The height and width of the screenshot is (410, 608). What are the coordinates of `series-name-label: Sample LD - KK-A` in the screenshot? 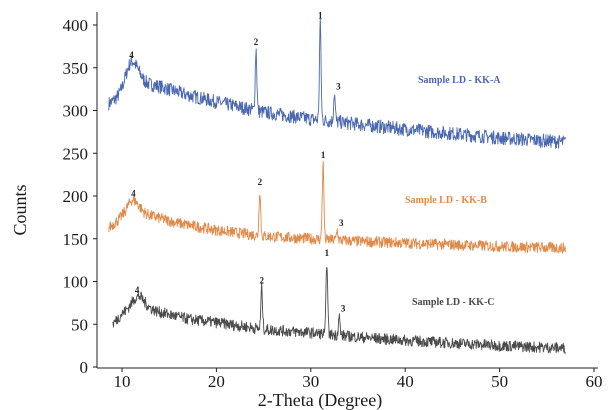 It's located at (459, 80).